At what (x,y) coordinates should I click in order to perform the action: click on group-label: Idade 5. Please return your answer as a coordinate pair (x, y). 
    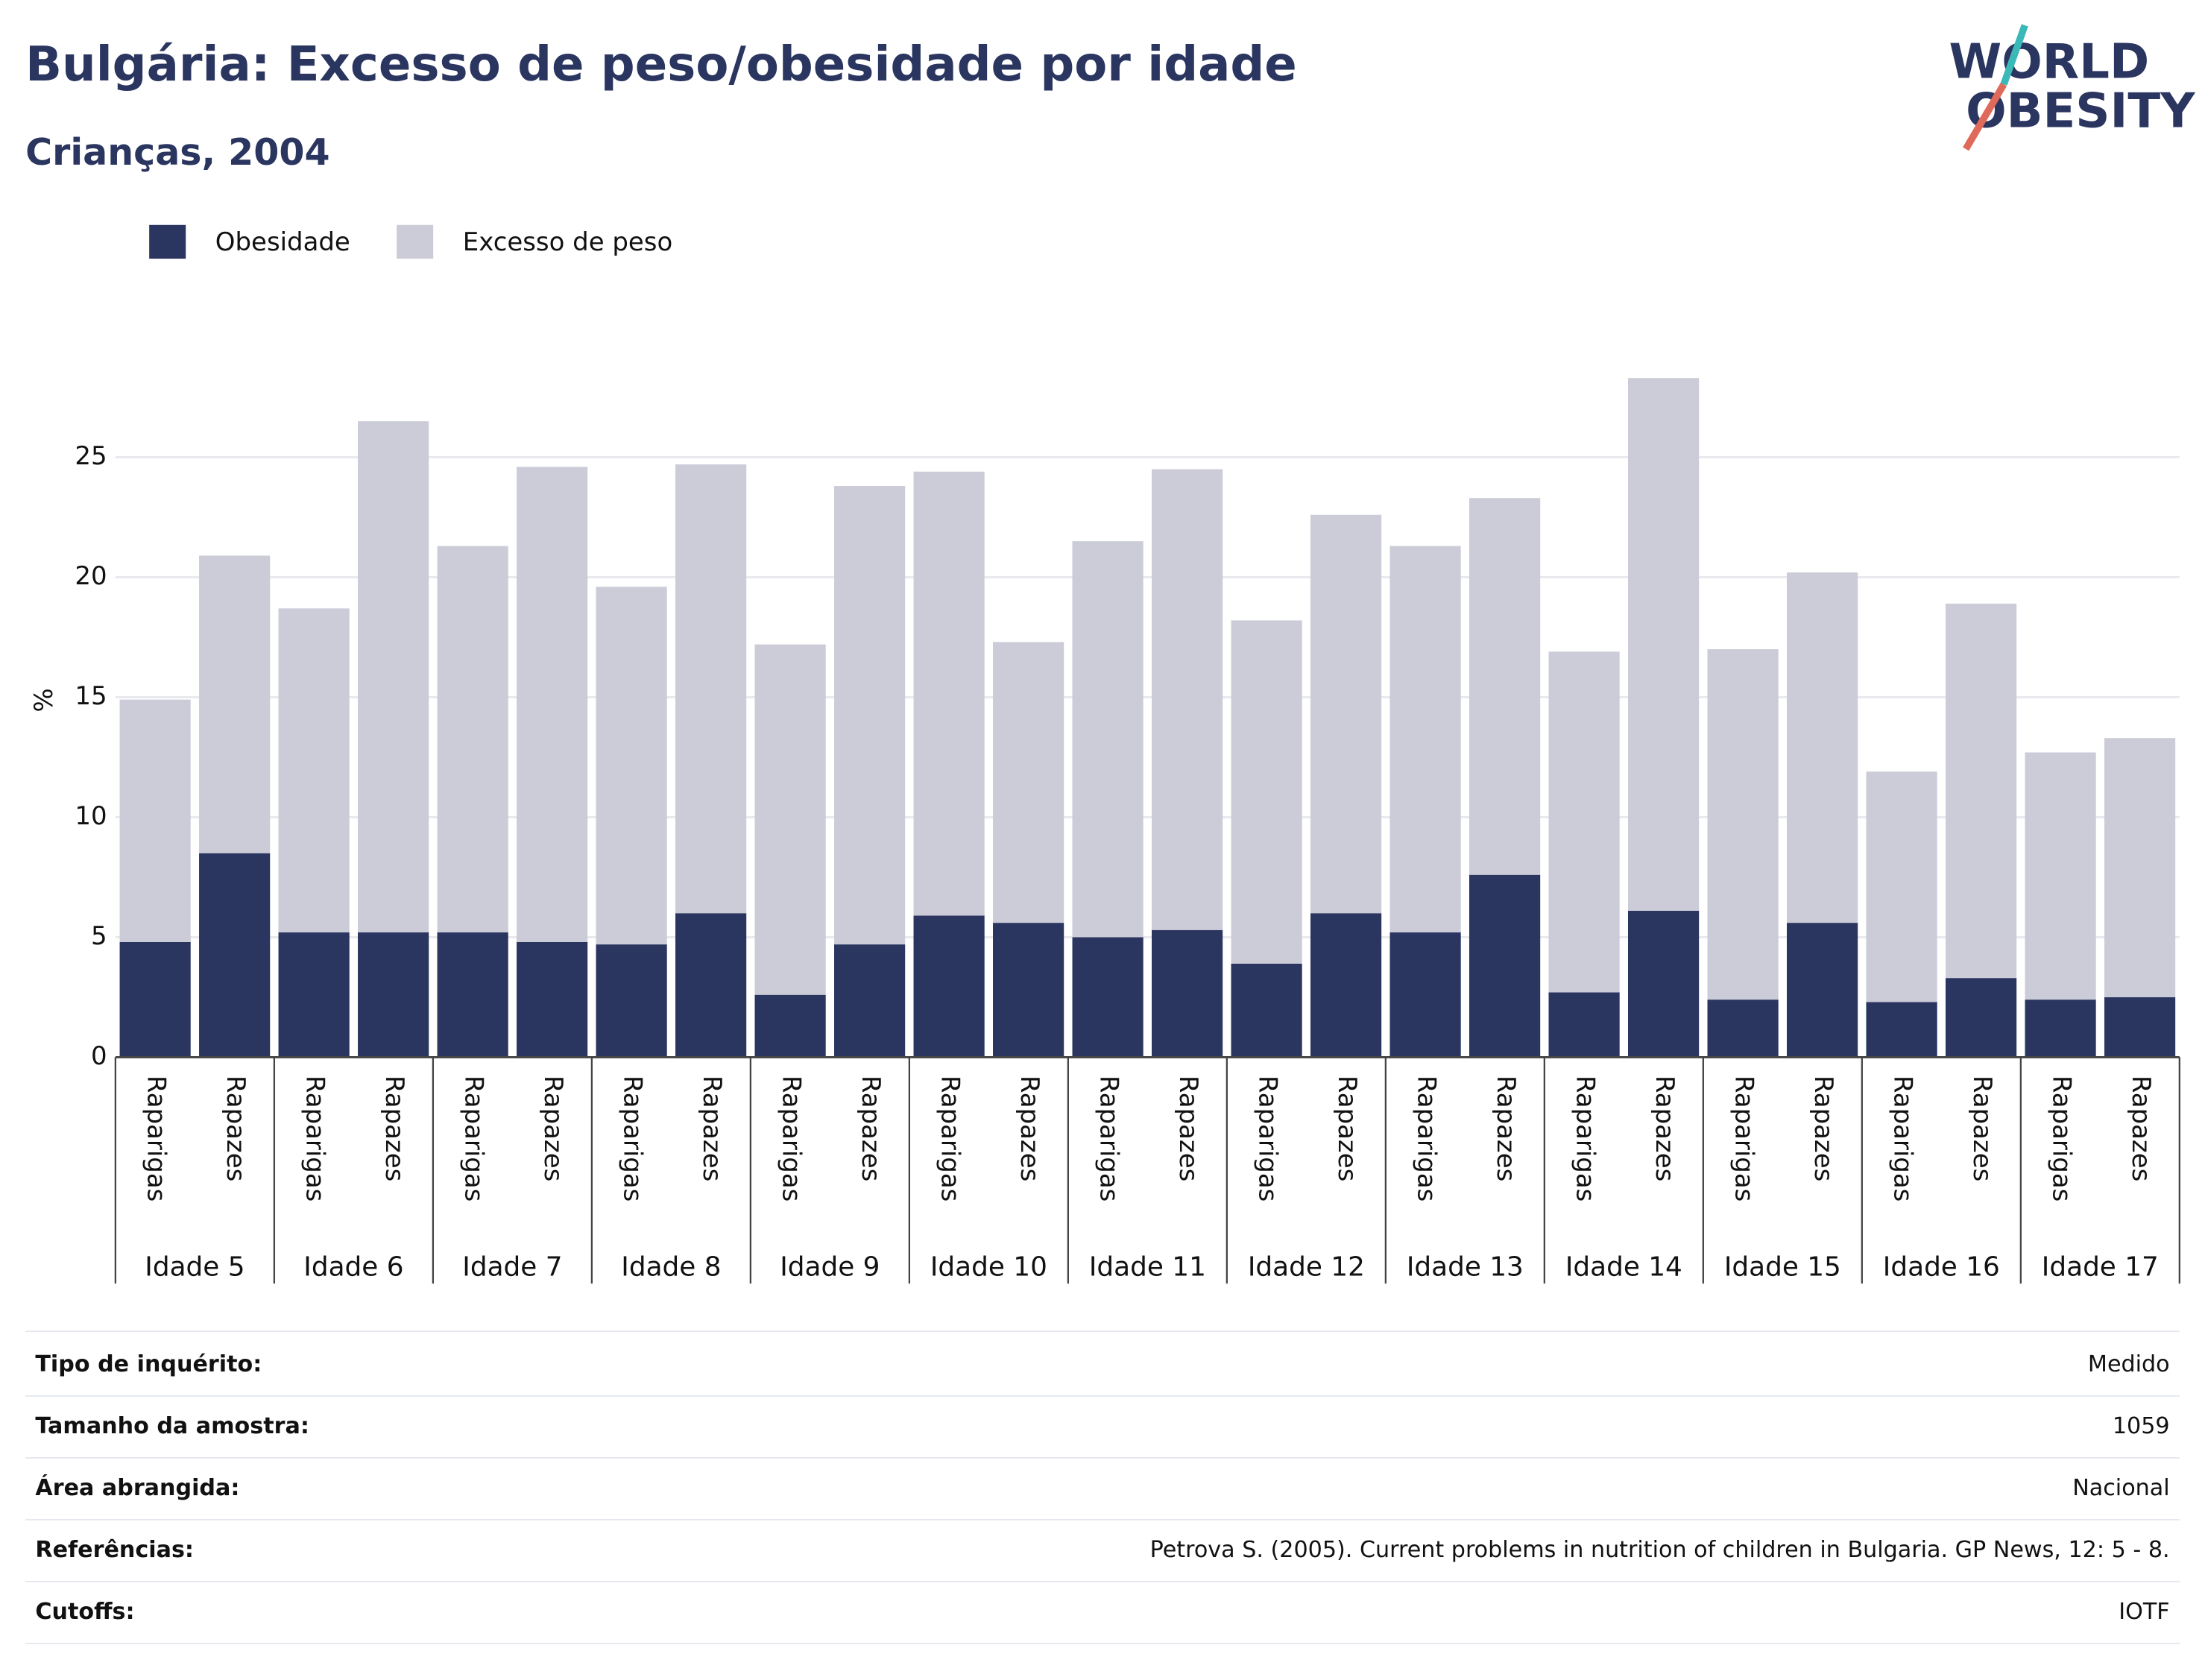
    Looking at the image, I should click on (195, 1266).